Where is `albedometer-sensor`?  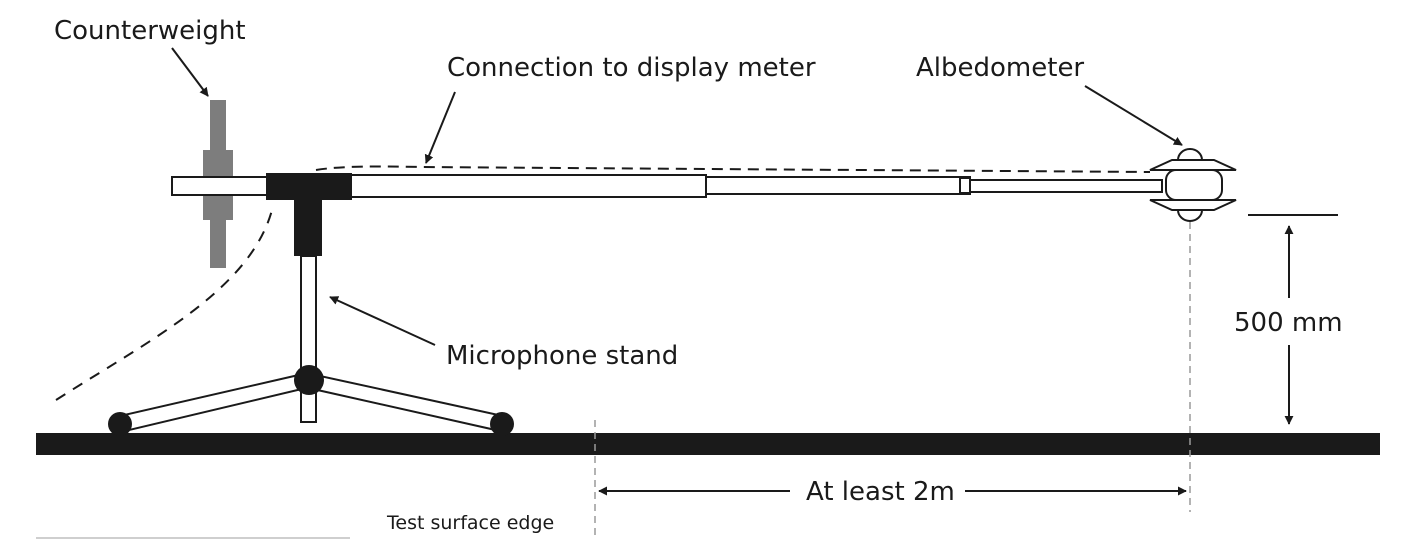 albedometer-sensor is located at coordinates (1193, 185).